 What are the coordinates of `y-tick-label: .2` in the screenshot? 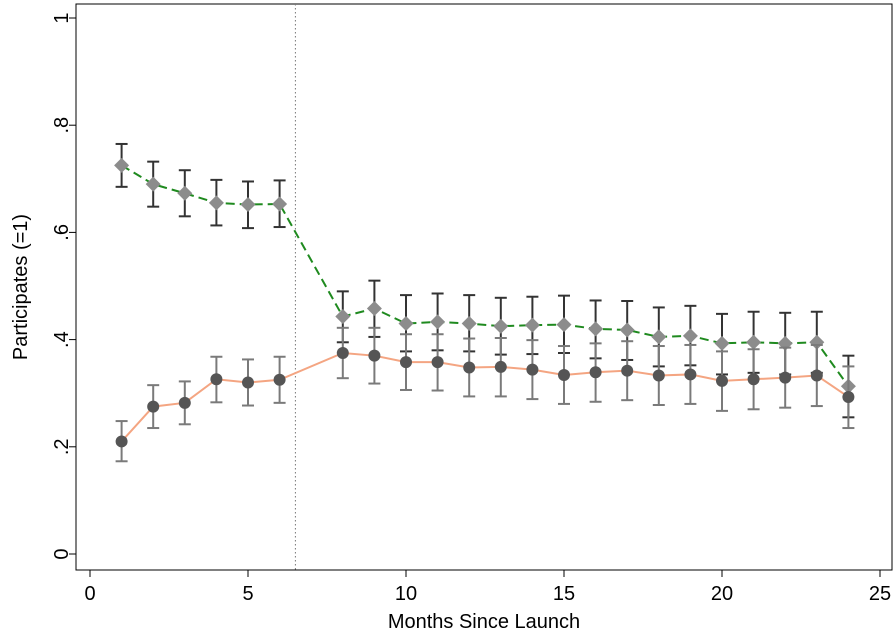 It's located at (62, 446).